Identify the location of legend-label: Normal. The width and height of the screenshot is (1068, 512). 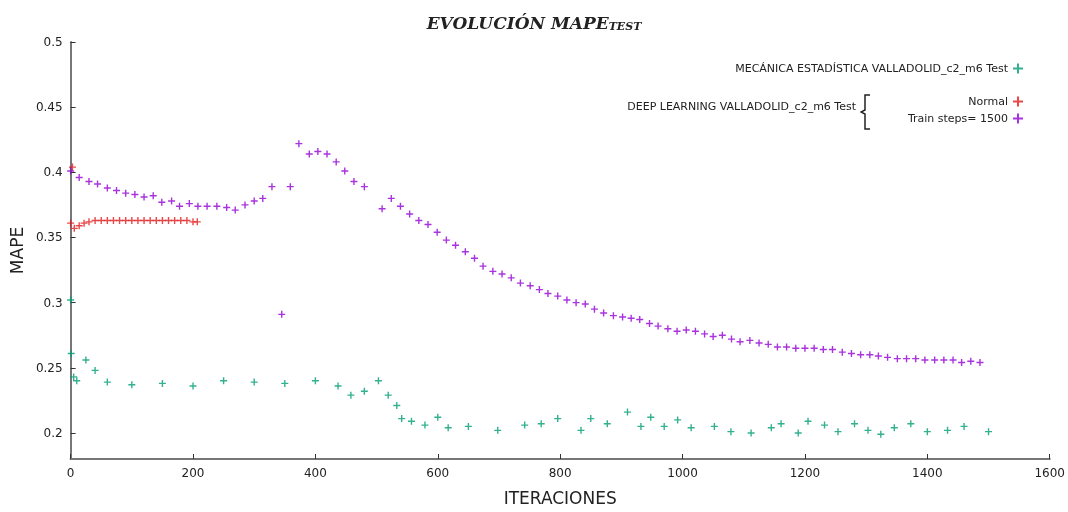
(988, 101).